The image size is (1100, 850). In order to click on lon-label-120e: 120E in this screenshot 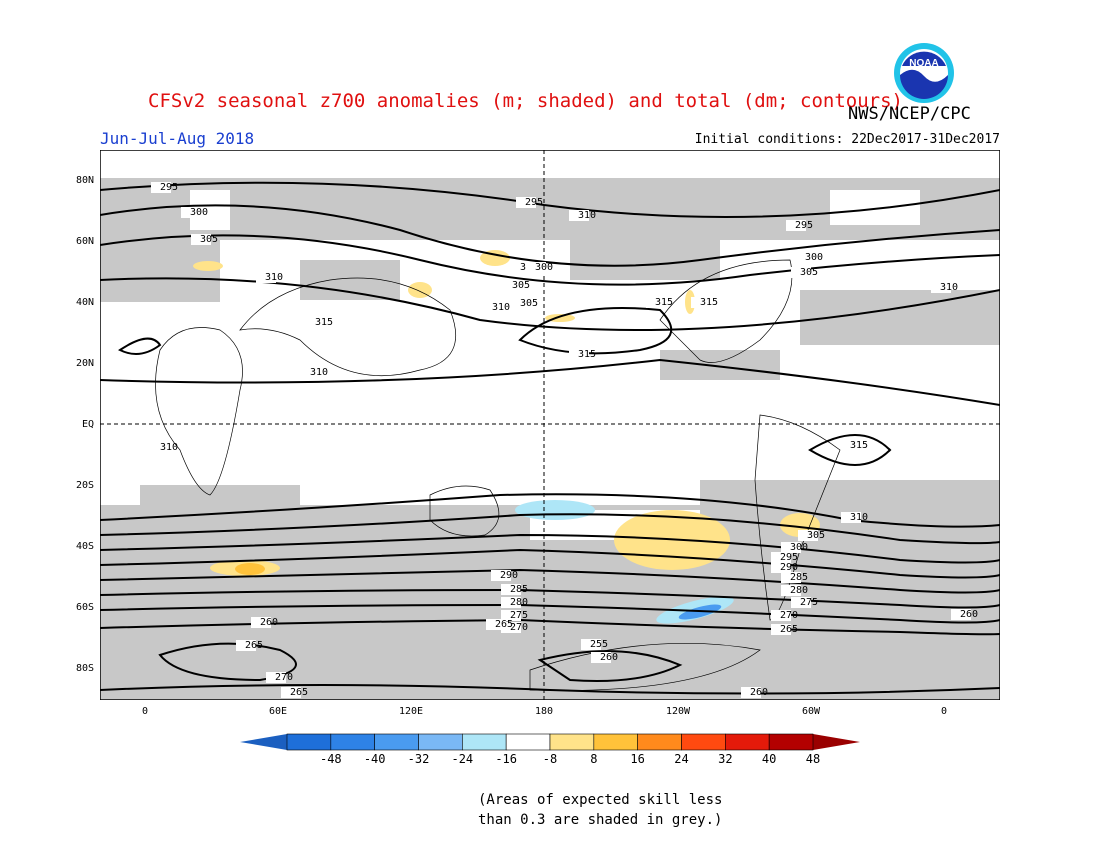, I will do `click(411, 711)`.